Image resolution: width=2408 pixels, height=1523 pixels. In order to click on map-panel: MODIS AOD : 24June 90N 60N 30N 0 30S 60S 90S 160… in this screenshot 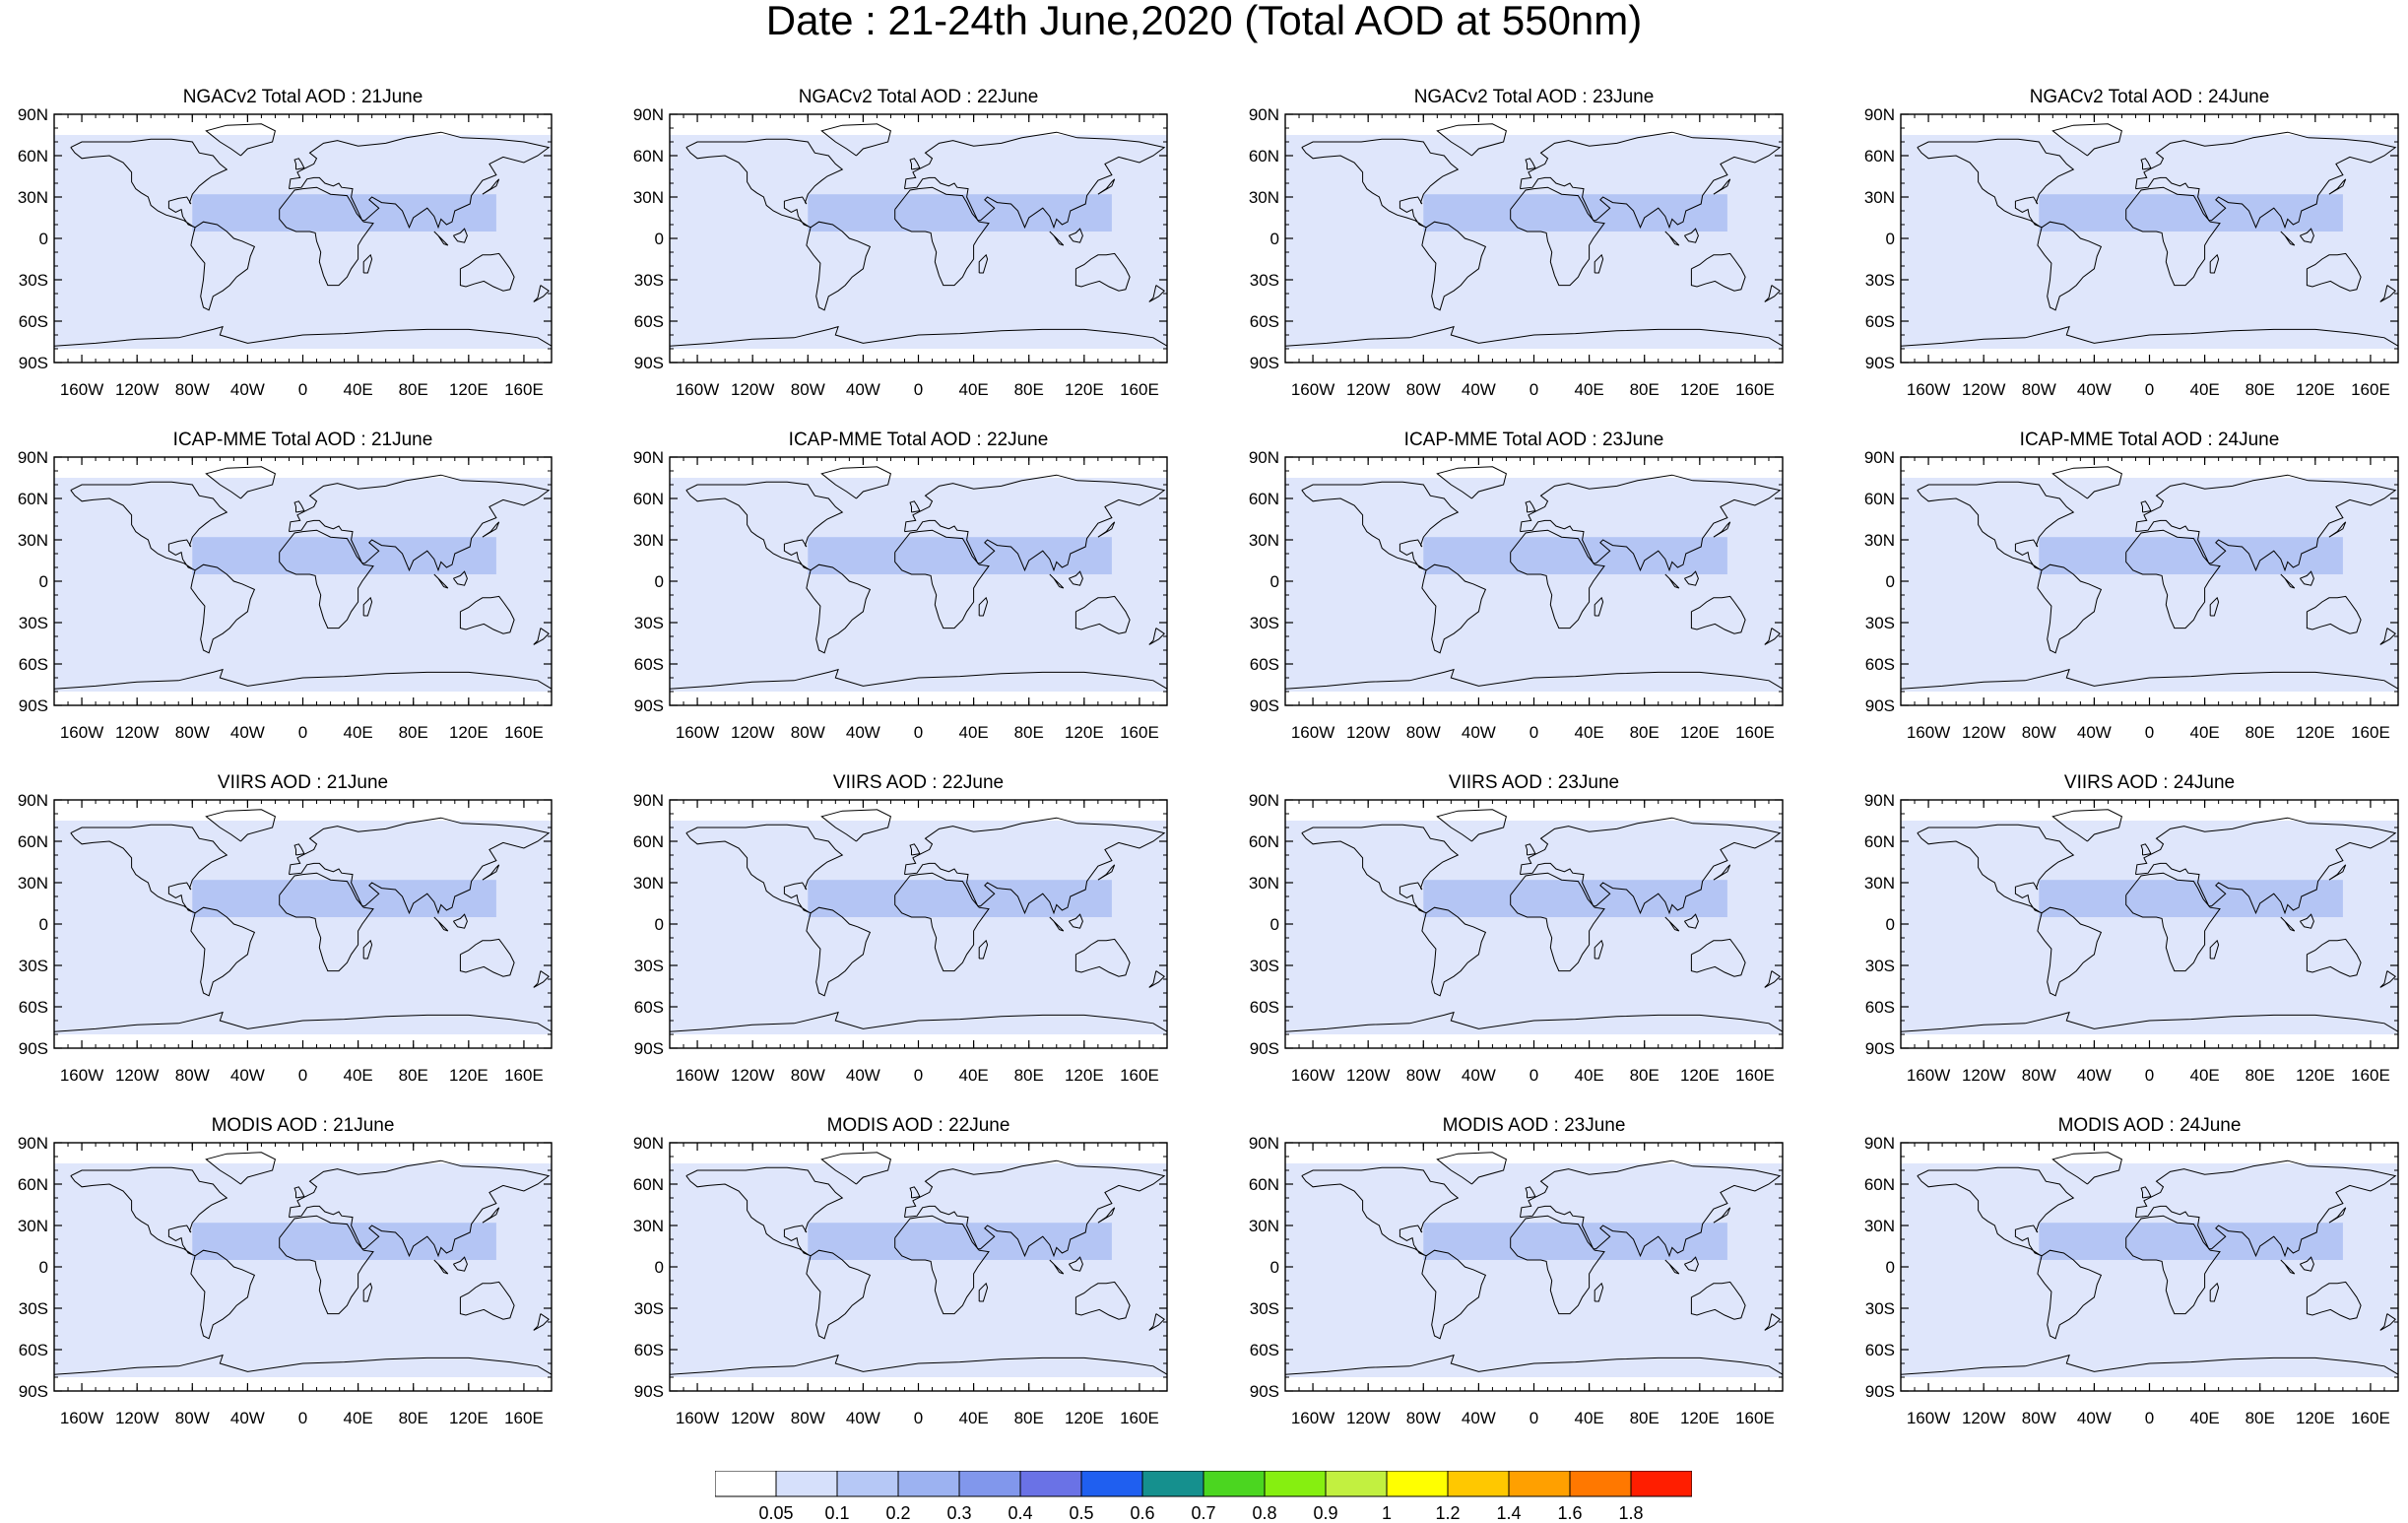, I will do `click(2123, 1283)`.